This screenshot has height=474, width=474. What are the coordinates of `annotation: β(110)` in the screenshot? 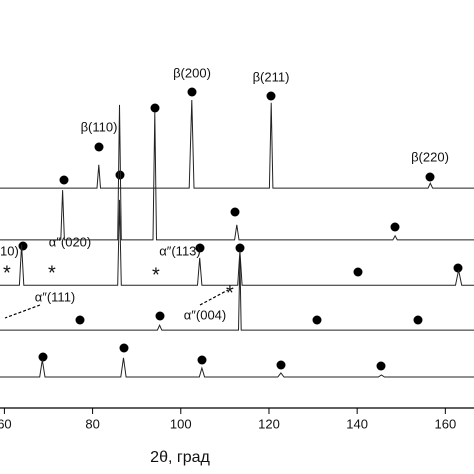 It's located at (99, 126).